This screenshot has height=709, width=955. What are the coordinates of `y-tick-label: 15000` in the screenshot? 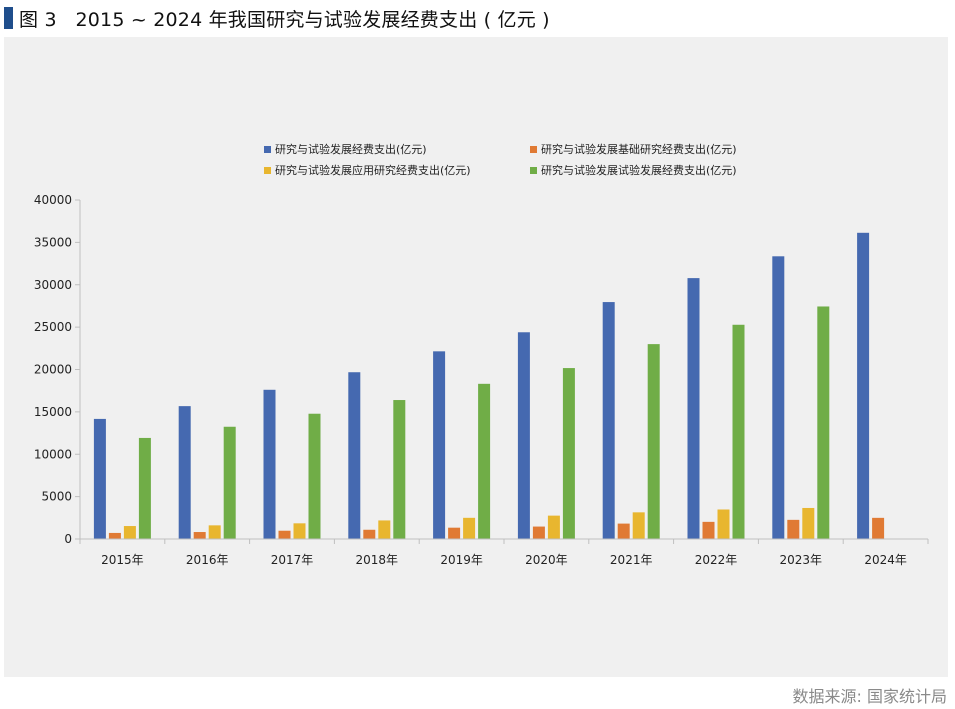 It's located at (53, 412).